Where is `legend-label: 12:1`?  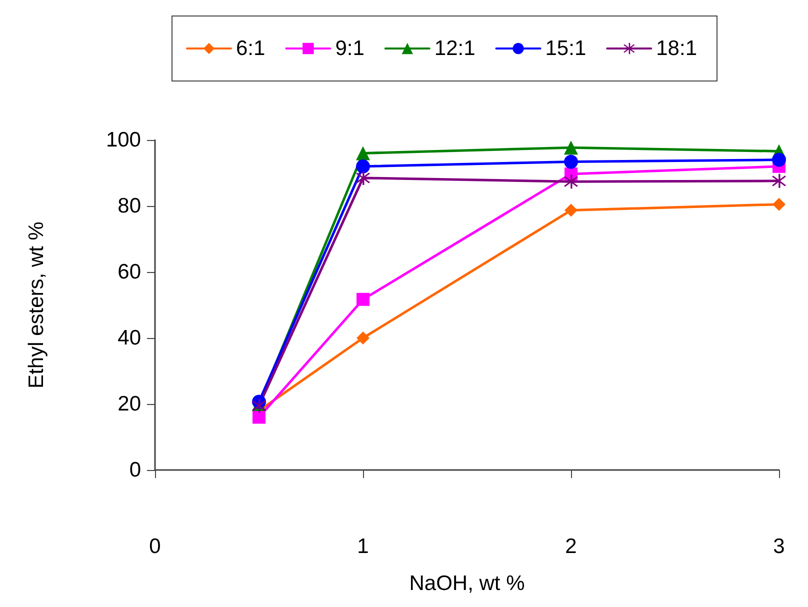 legend-label: 12:1 is located at coordinates (455, 48).